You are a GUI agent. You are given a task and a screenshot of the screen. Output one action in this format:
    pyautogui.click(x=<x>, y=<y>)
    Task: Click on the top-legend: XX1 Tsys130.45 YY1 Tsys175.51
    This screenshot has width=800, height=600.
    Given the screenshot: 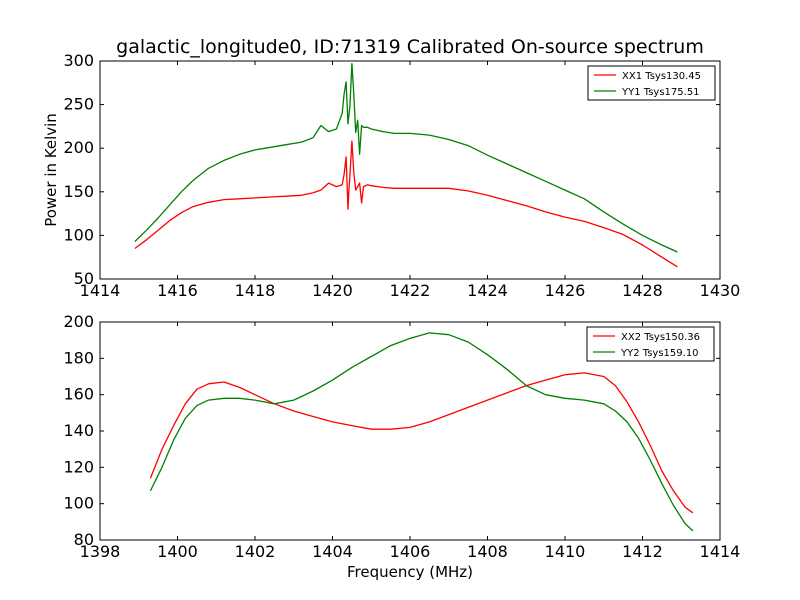 What is the action you would take?
    pyautogui.click(x=651, y=83)
    